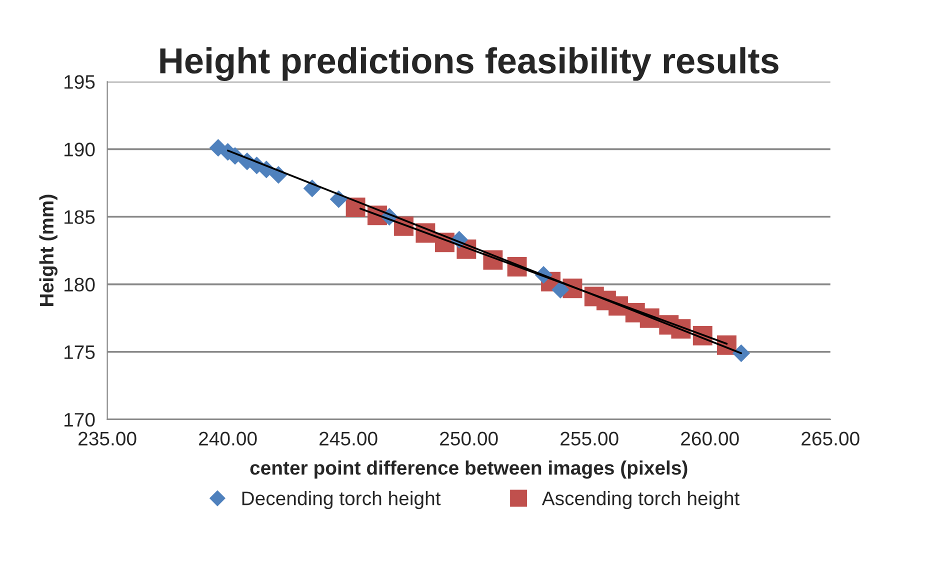 The width and height of the screenshot is (933, 563). What do you see at coordinates (831, 439) in the screenshot?
I see `x-tick-label: 265.00` at bounding box center [831, 439].